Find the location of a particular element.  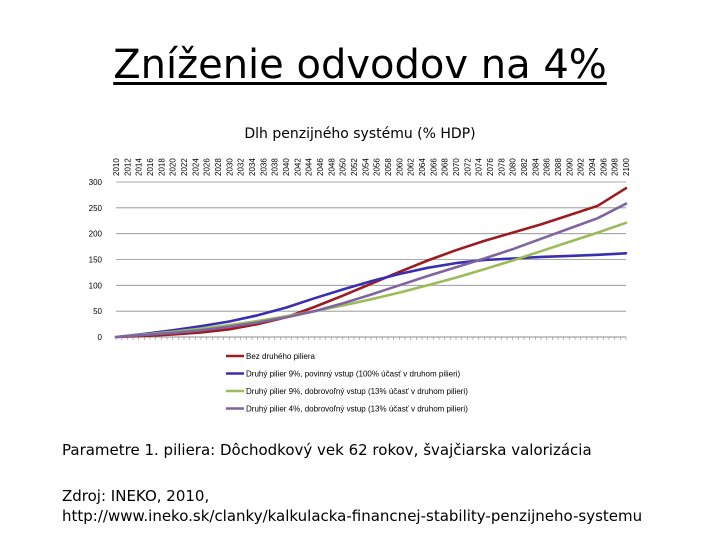

x-tick-label: 2056 is located at coordinates (377, 167).